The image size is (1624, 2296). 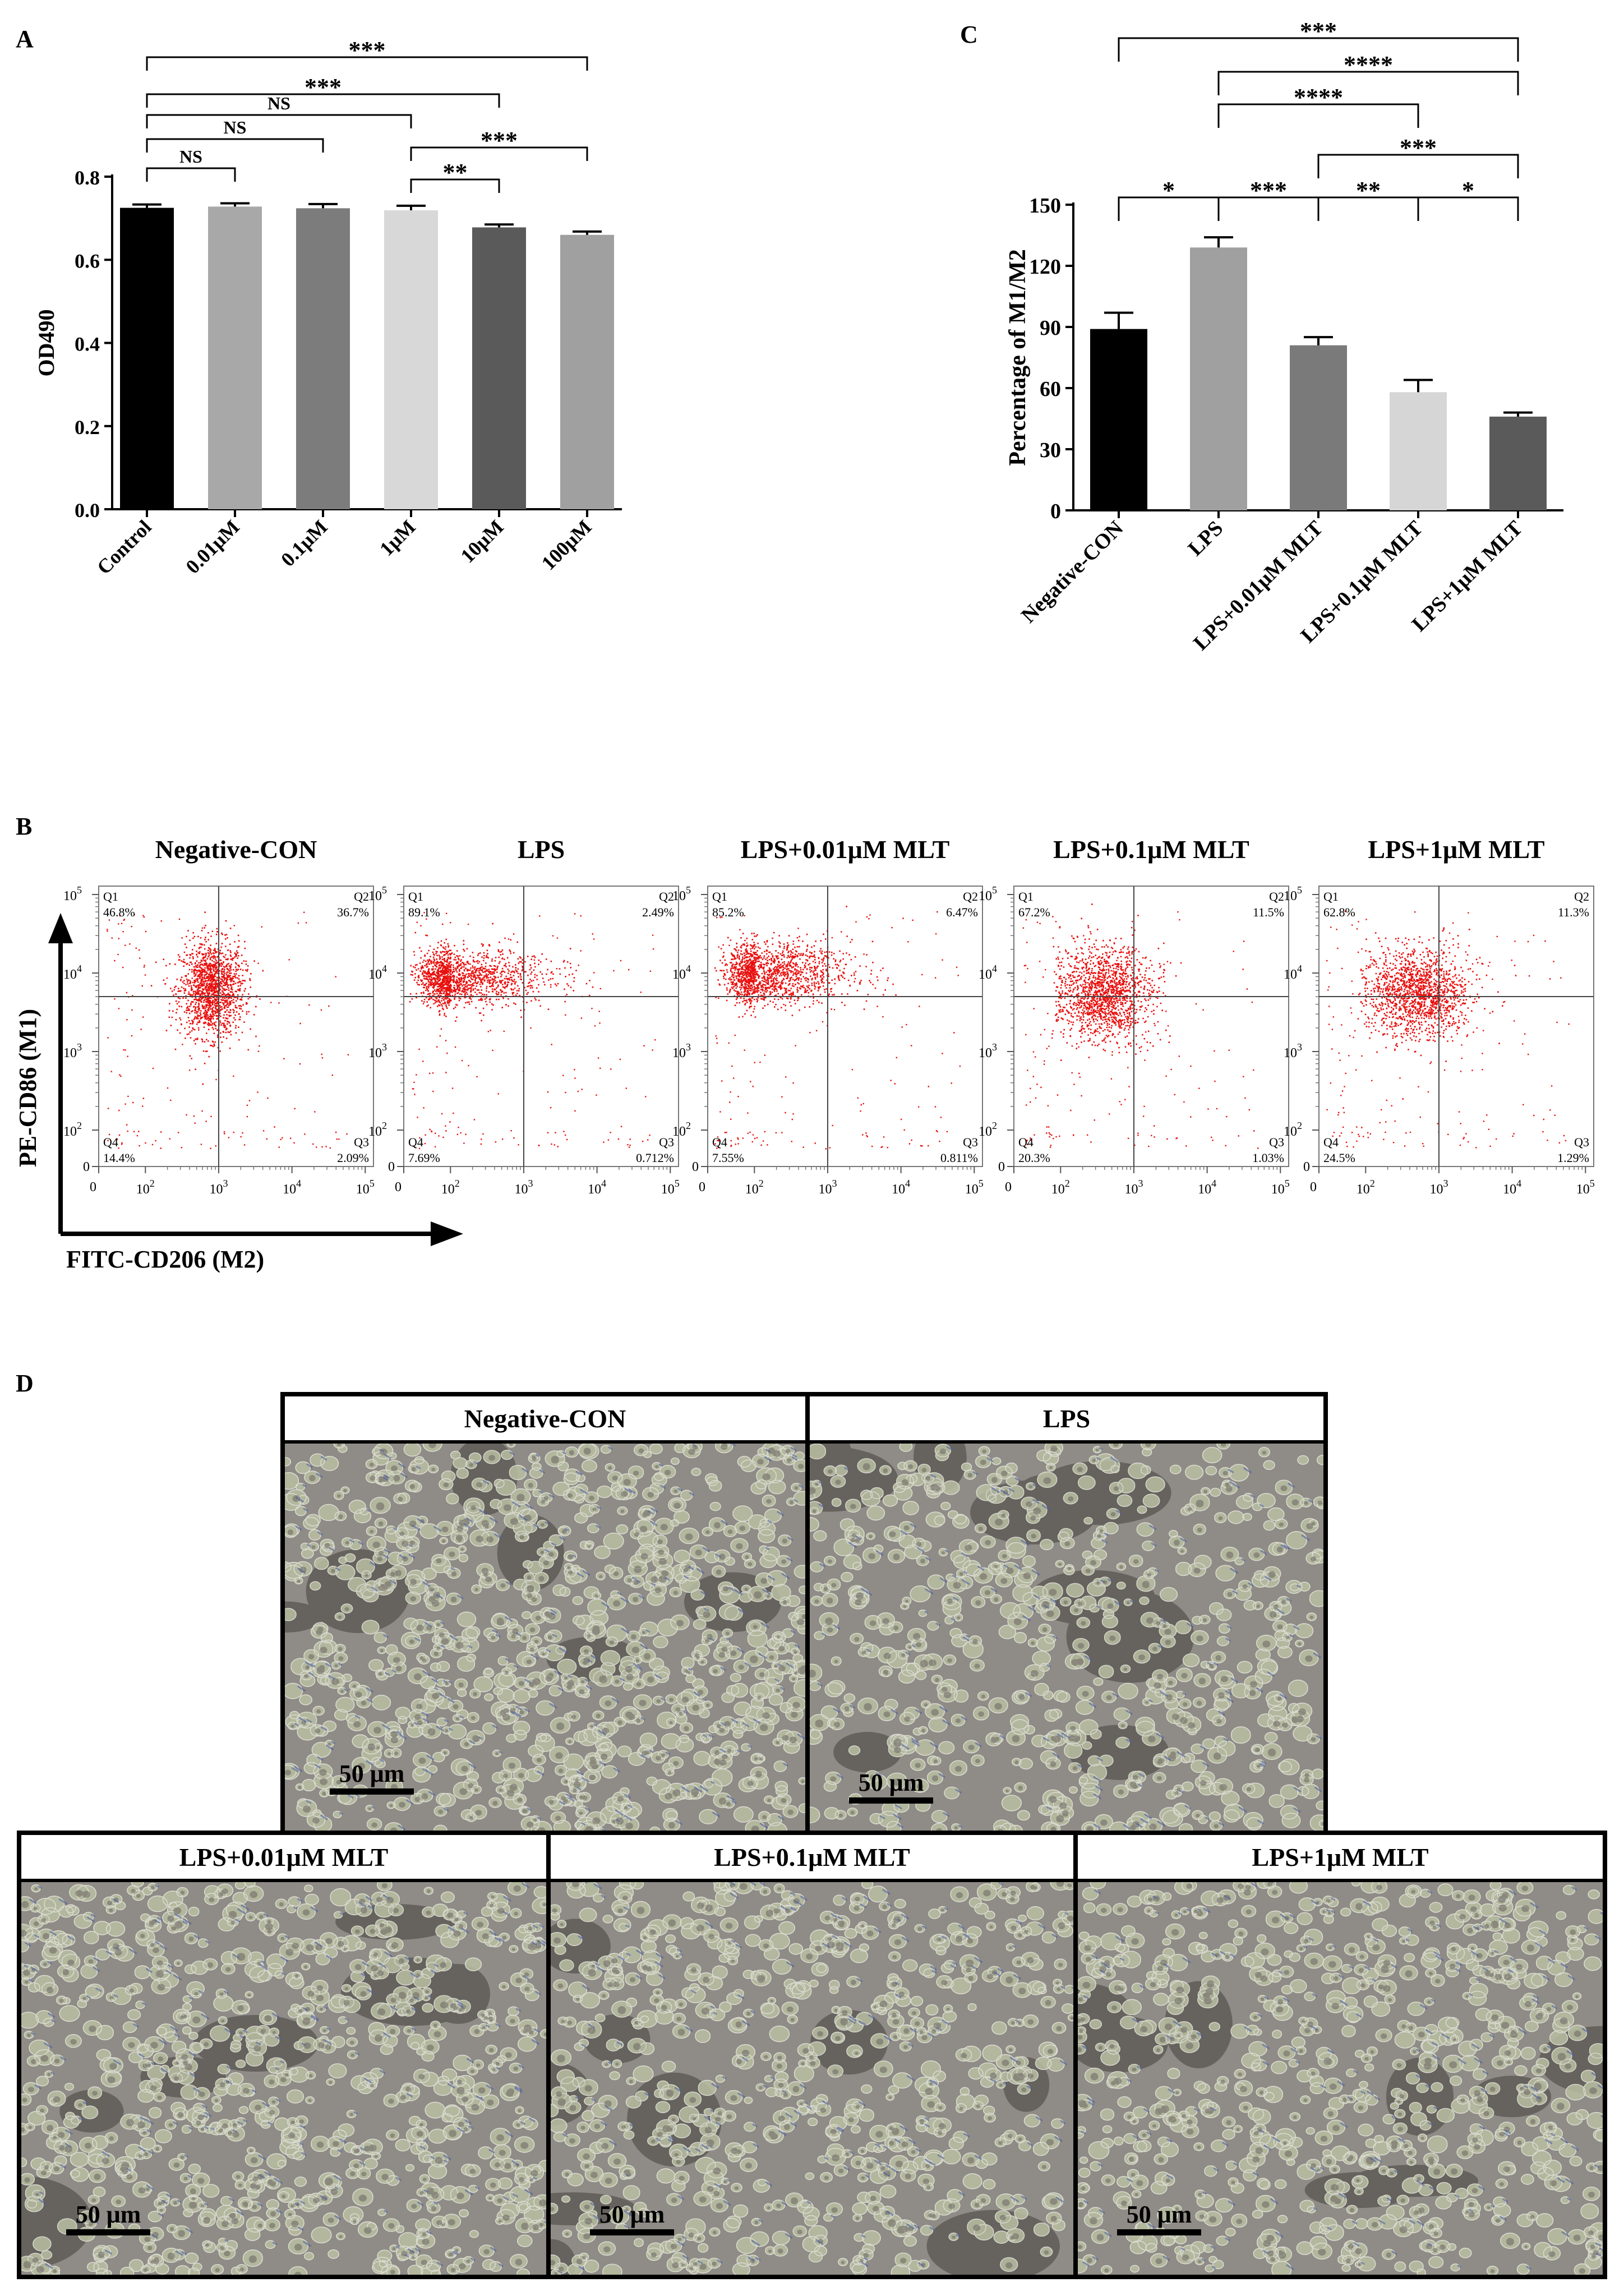 What do you see at coordinates (959, 1158) in the screenshot?
I see `quadrant-value-q3: 0.811%` at bounding box center [959, 1158].